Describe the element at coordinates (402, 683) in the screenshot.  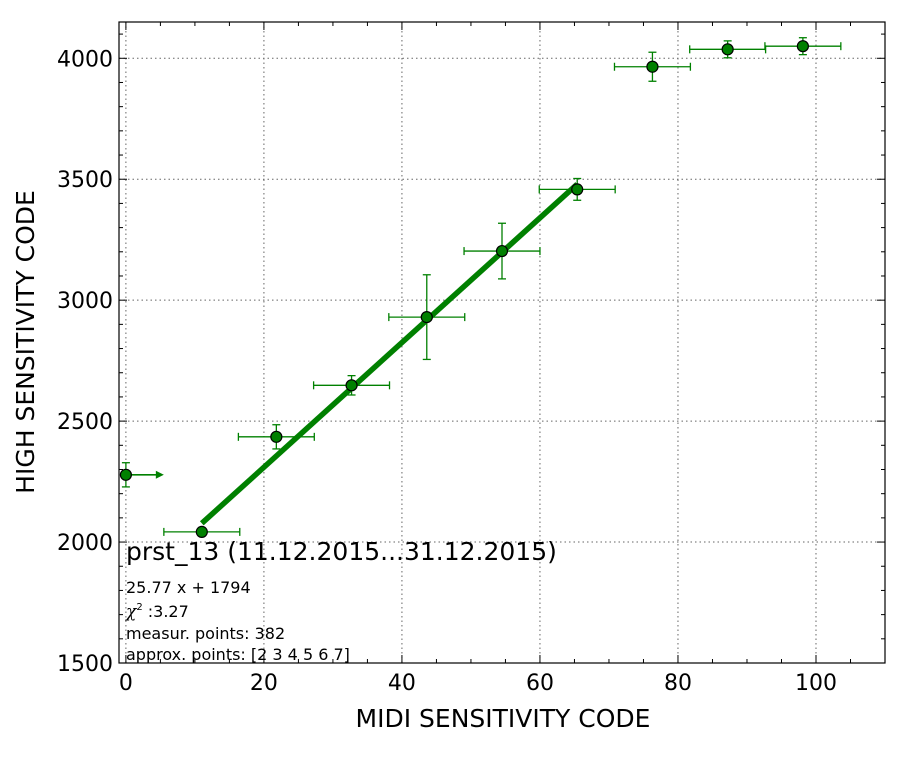
I see `x-tick-label: 40` at that location.